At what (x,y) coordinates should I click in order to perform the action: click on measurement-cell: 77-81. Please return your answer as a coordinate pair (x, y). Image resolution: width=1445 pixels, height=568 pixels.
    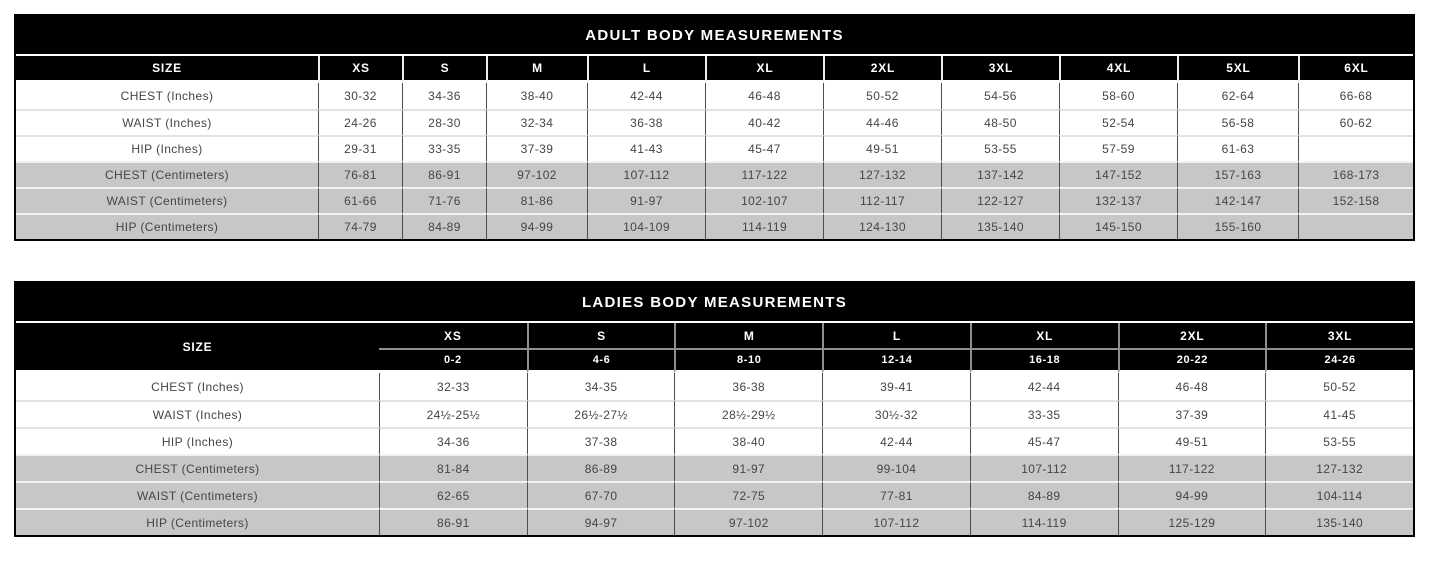
    Looking at the image, I should click on (896, 494).